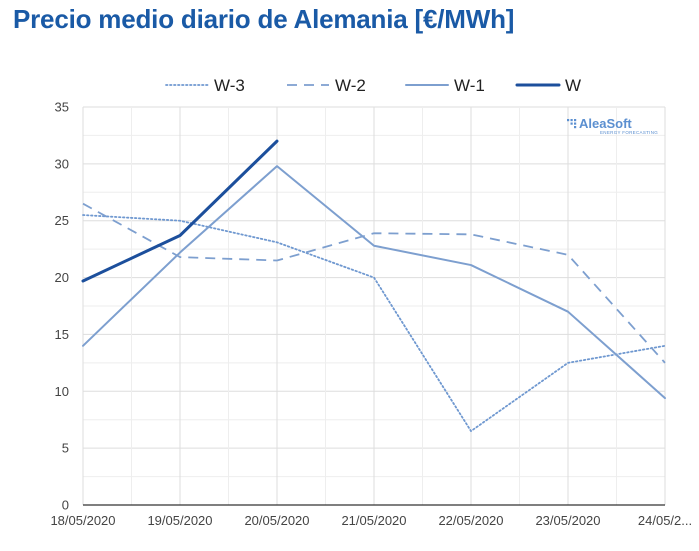 Image resolution: width=699 pixels, height=551 pixels. What do you see at coordinates (180, 211) in the screenshot?
I see `series-line-w` at bounding box center [180, 211].